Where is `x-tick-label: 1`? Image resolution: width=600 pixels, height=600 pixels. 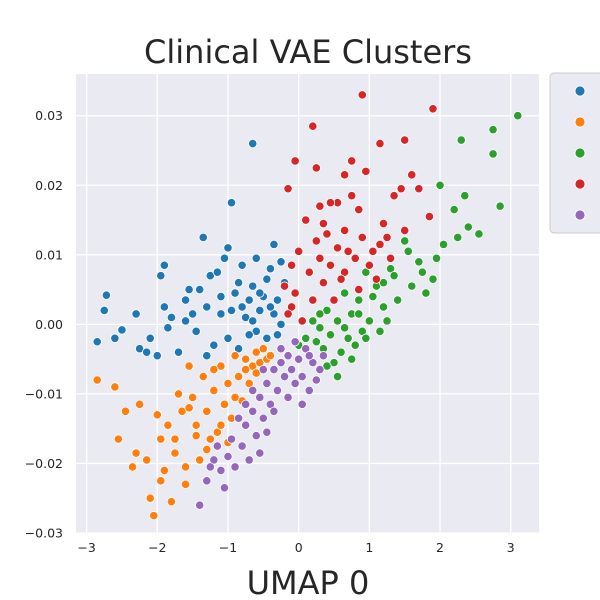
x-tick-label: 1 is located at coordinates (369, 547).